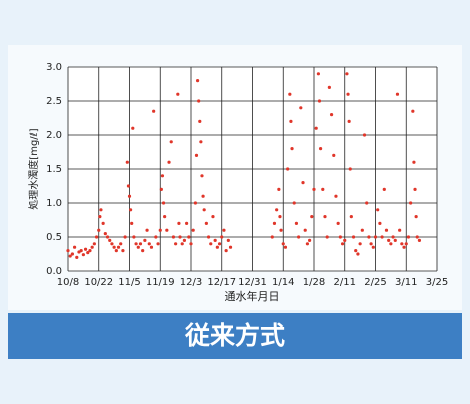 The image size is (470, 404). What do you see at coordinates (283, 282) in the screenshot?
I see `x-tick-label: 1/14` at bounding box center [283, 282].